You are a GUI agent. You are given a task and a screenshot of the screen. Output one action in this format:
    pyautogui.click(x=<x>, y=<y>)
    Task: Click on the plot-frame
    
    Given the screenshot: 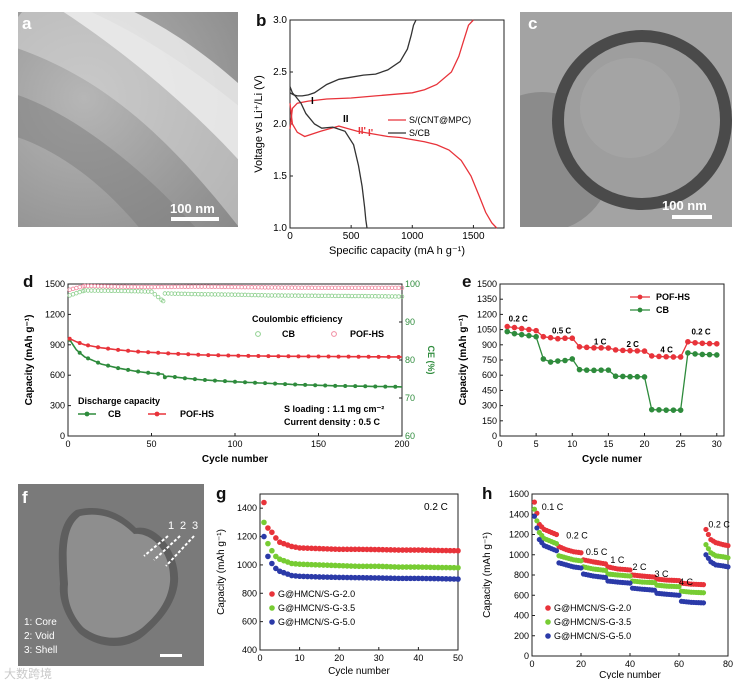 What is the action you would take?
    pyautogui.click(x=612, y=360)
    